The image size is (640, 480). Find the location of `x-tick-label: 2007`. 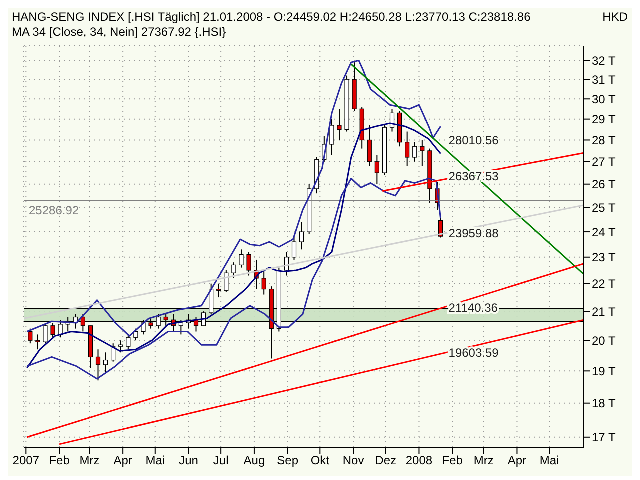

x-tick-label: 2007 is located at coordinates (26, 461).